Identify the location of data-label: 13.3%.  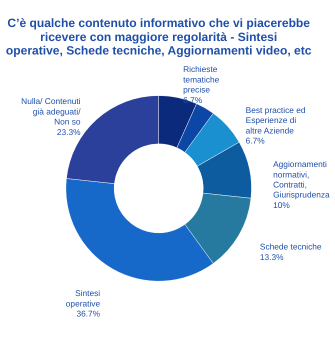
(272, 257).